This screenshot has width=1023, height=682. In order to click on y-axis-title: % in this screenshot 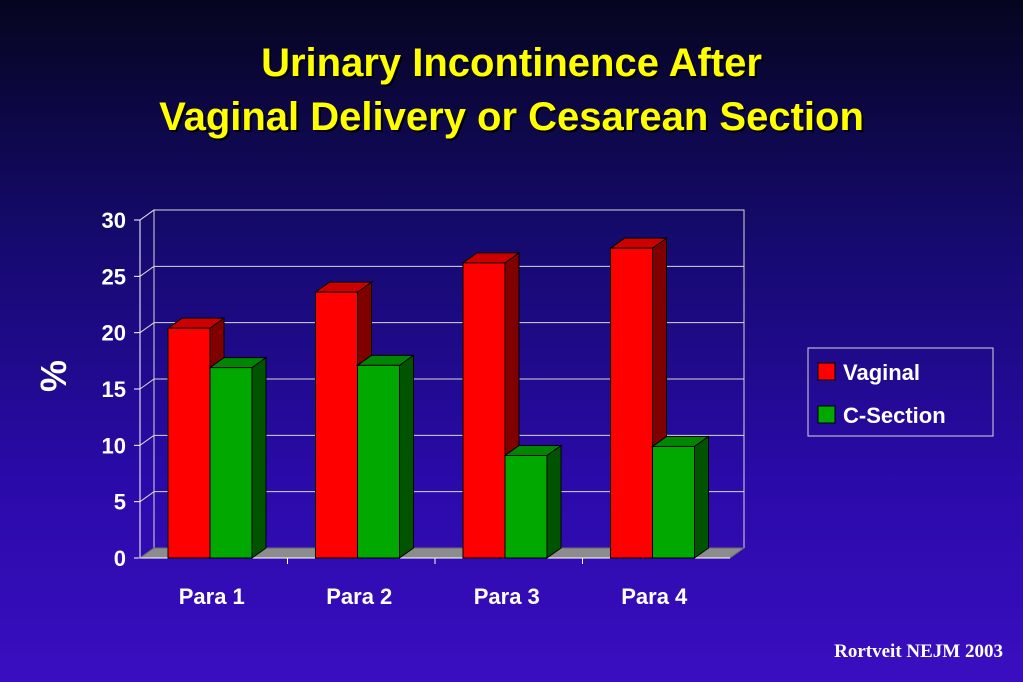, I will do `click(53, 376)`.